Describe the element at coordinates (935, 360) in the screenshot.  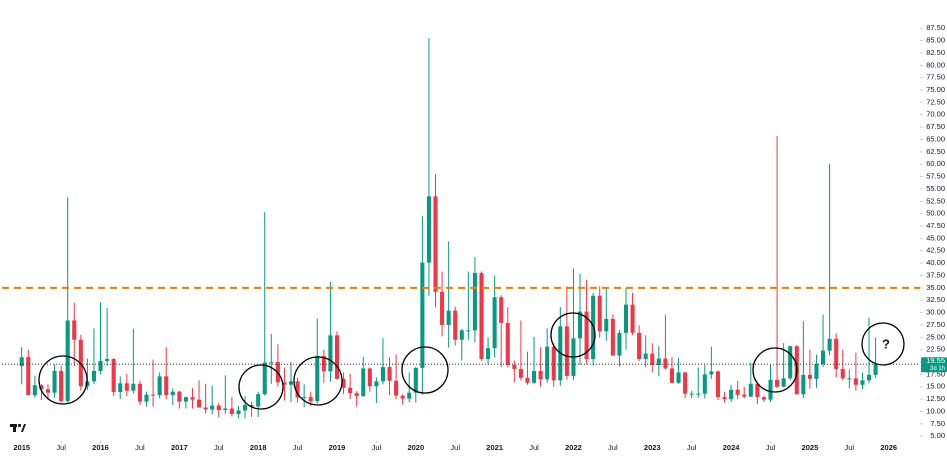
I see `last-price-label: 19.55` at that location.